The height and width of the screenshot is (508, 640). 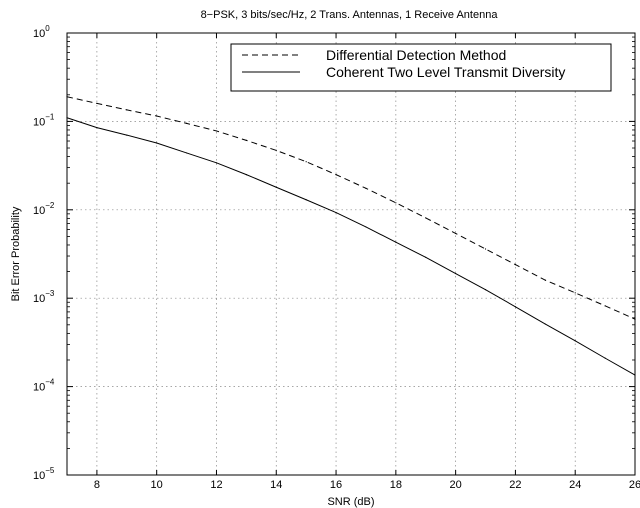 I want to click on y-tick-exponent: −2, so click(x=50, y=205).